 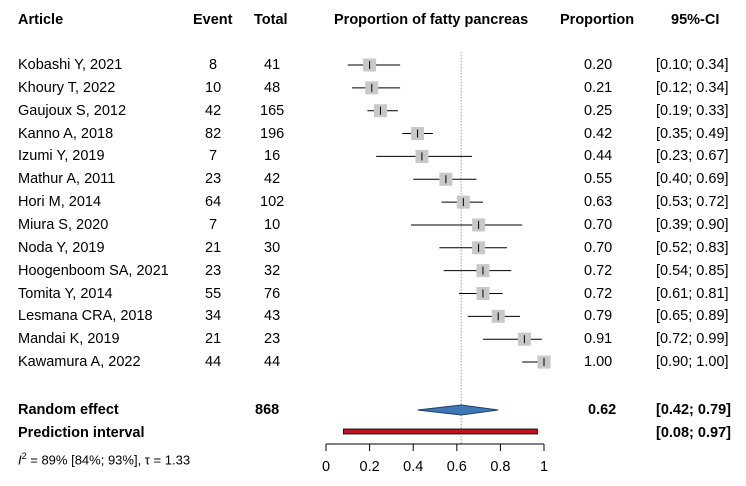 What do you see at coordinates (272, 156) in the screenshot?
I see `study-total: 16` at bounding box center [272, 156].